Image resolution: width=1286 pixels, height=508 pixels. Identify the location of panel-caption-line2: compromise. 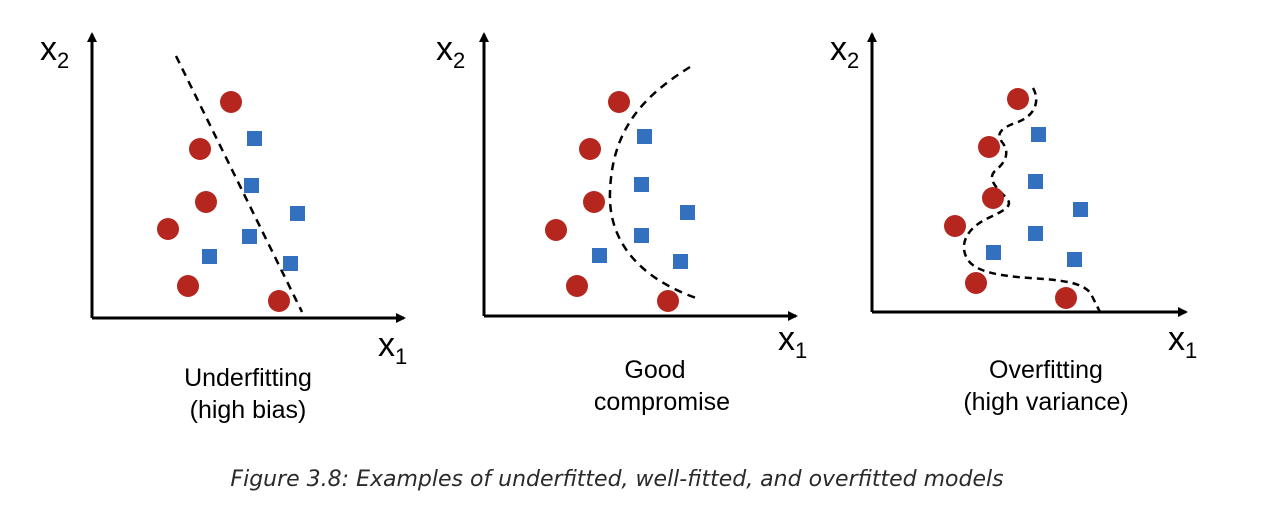
(662, 402).